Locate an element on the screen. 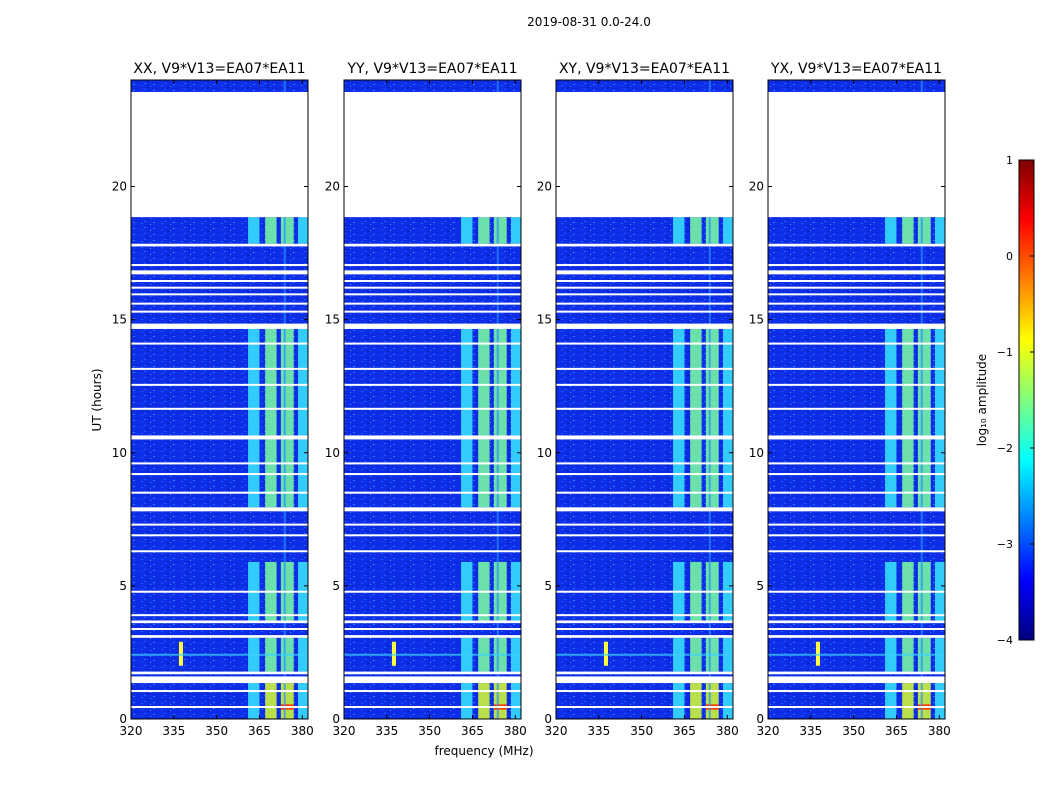 This screenshot has width=1050, height=800. panel-title: XX, V9*V13=EA07*EA11 is located at coordinates (219, 69).